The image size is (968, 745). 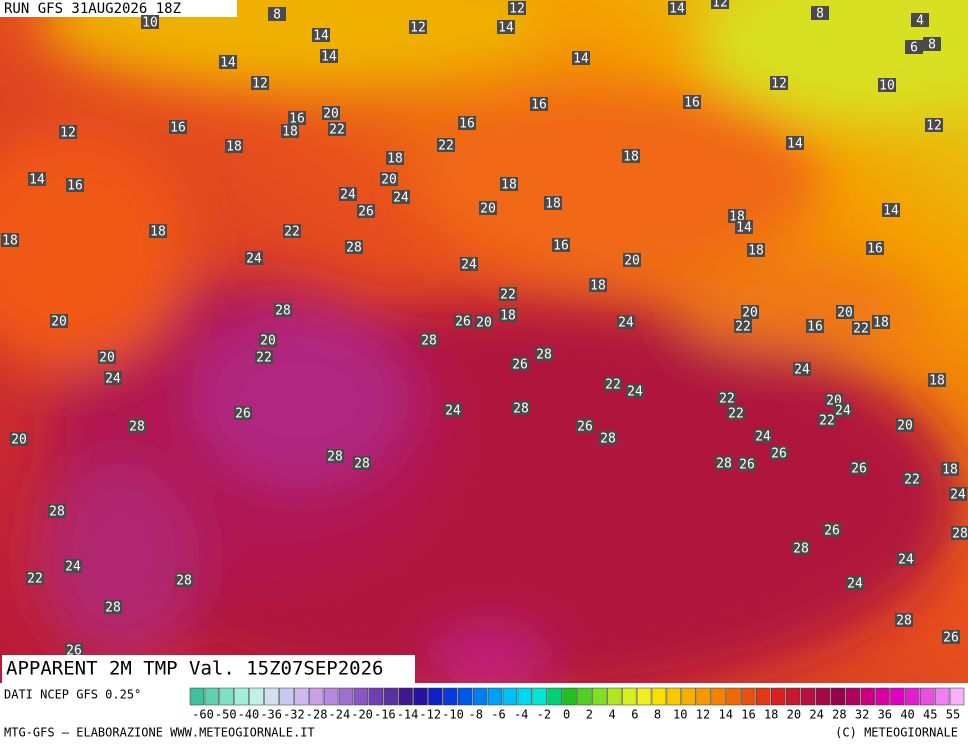 What do you see at coordinates (589, 715) in the screenshot?
I see `scale-label: 2` at bounding box center [589, 715].